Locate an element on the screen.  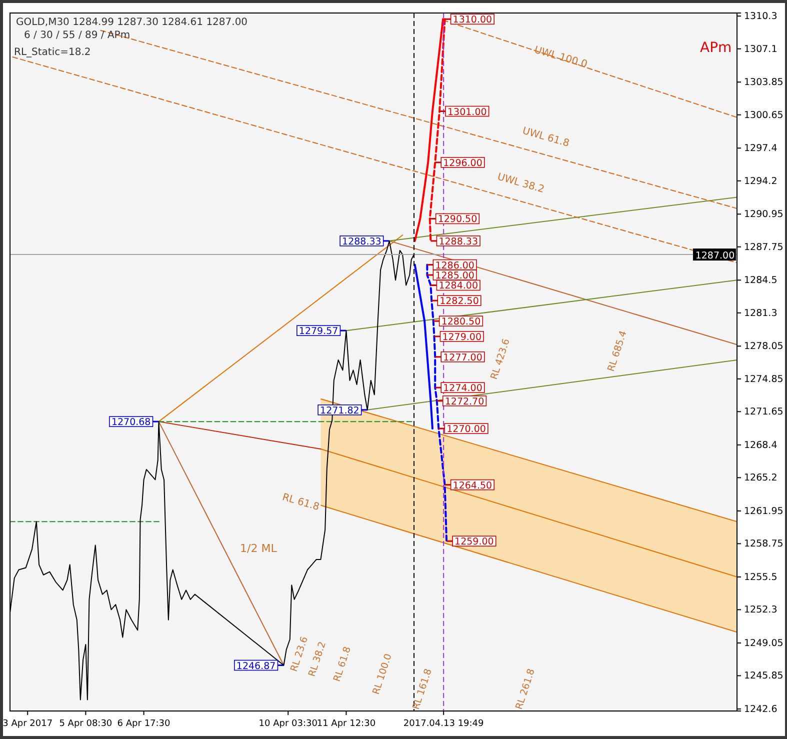
annotation: RL 261.8 is located at coordinates (526, 689).